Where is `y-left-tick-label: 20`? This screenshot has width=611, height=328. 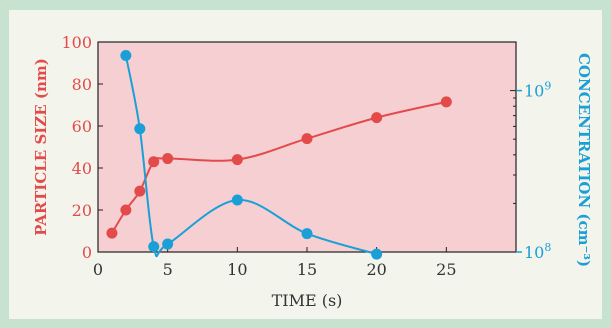
y-left-tick-label: 20 is located at coordinates (82, 210).